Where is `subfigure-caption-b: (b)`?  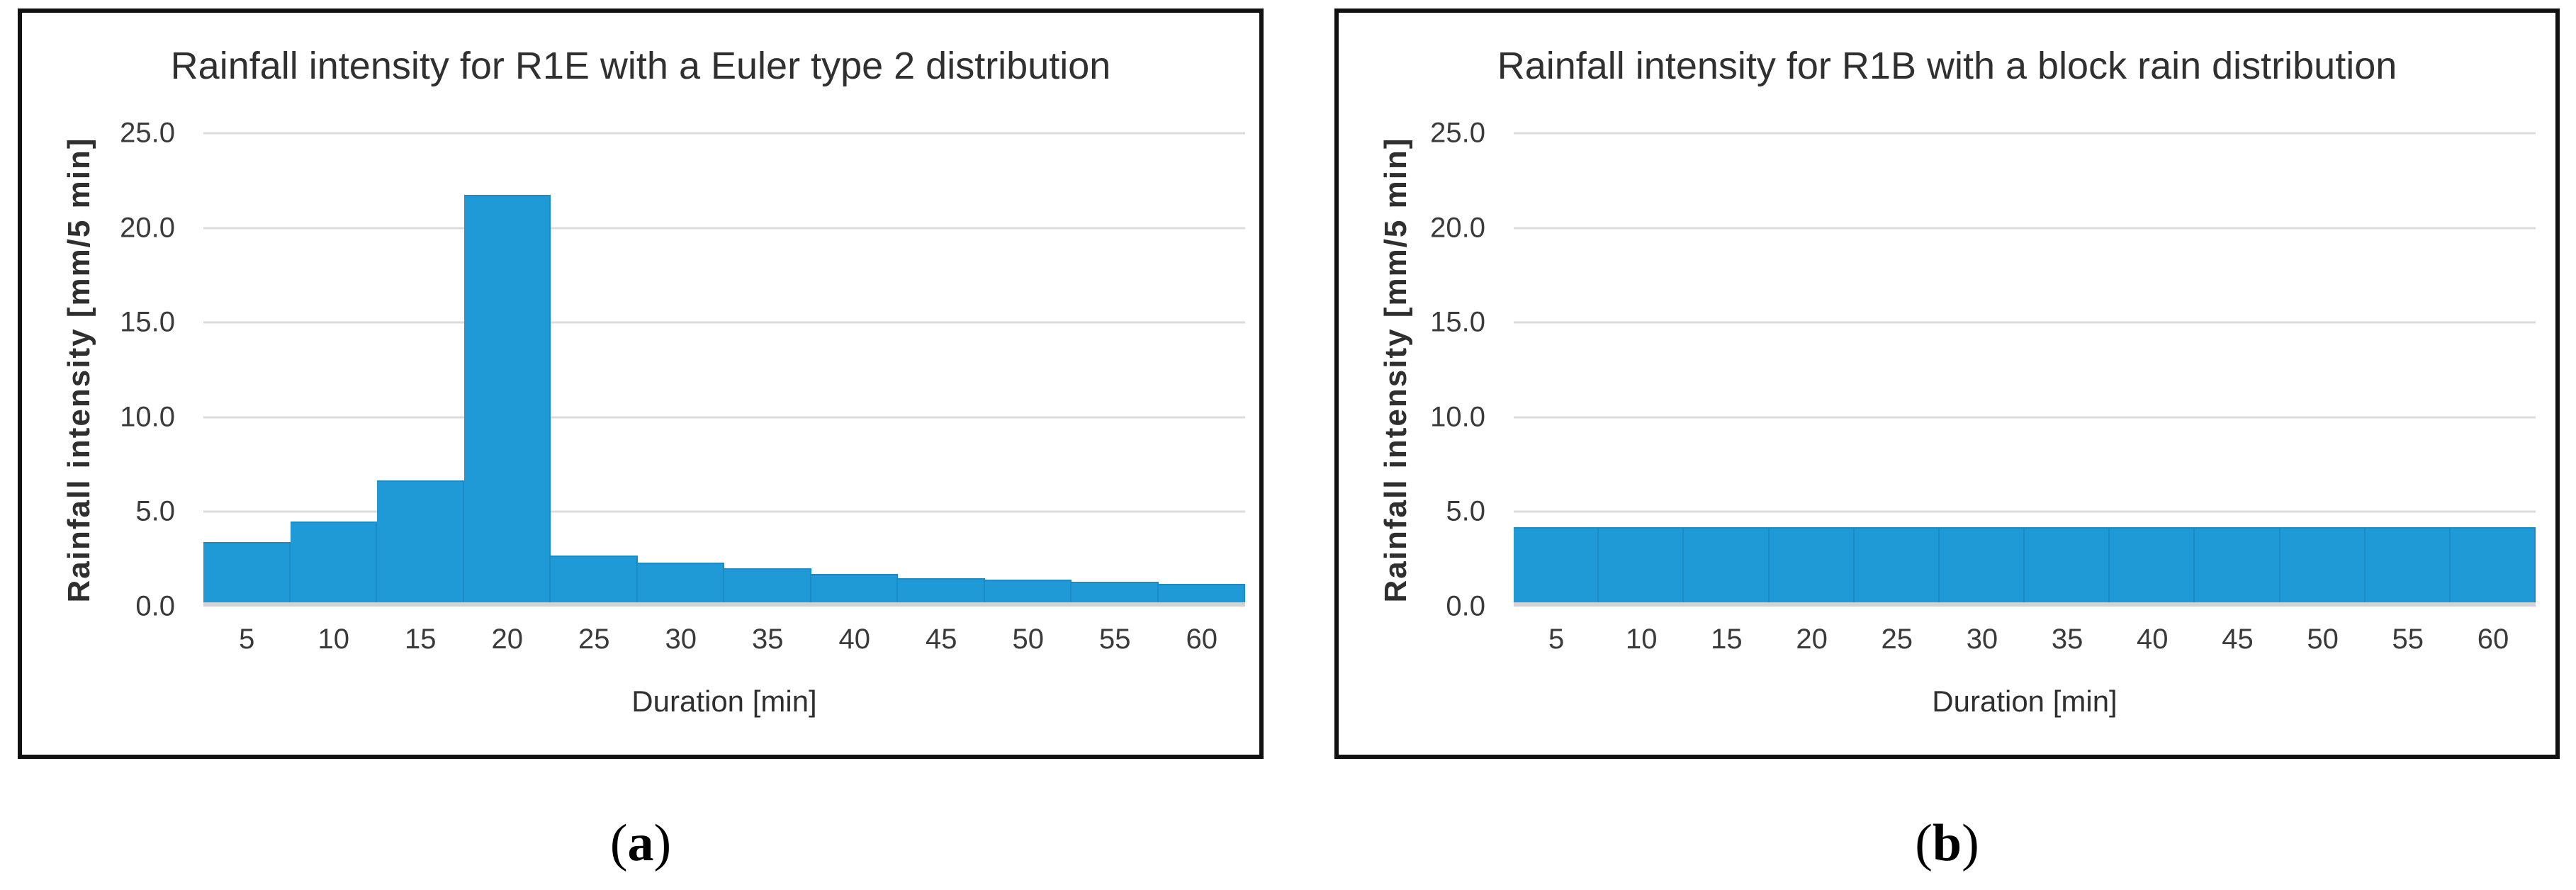 subfigure-caption-b: (b) is located at coordinates (1947, 843).